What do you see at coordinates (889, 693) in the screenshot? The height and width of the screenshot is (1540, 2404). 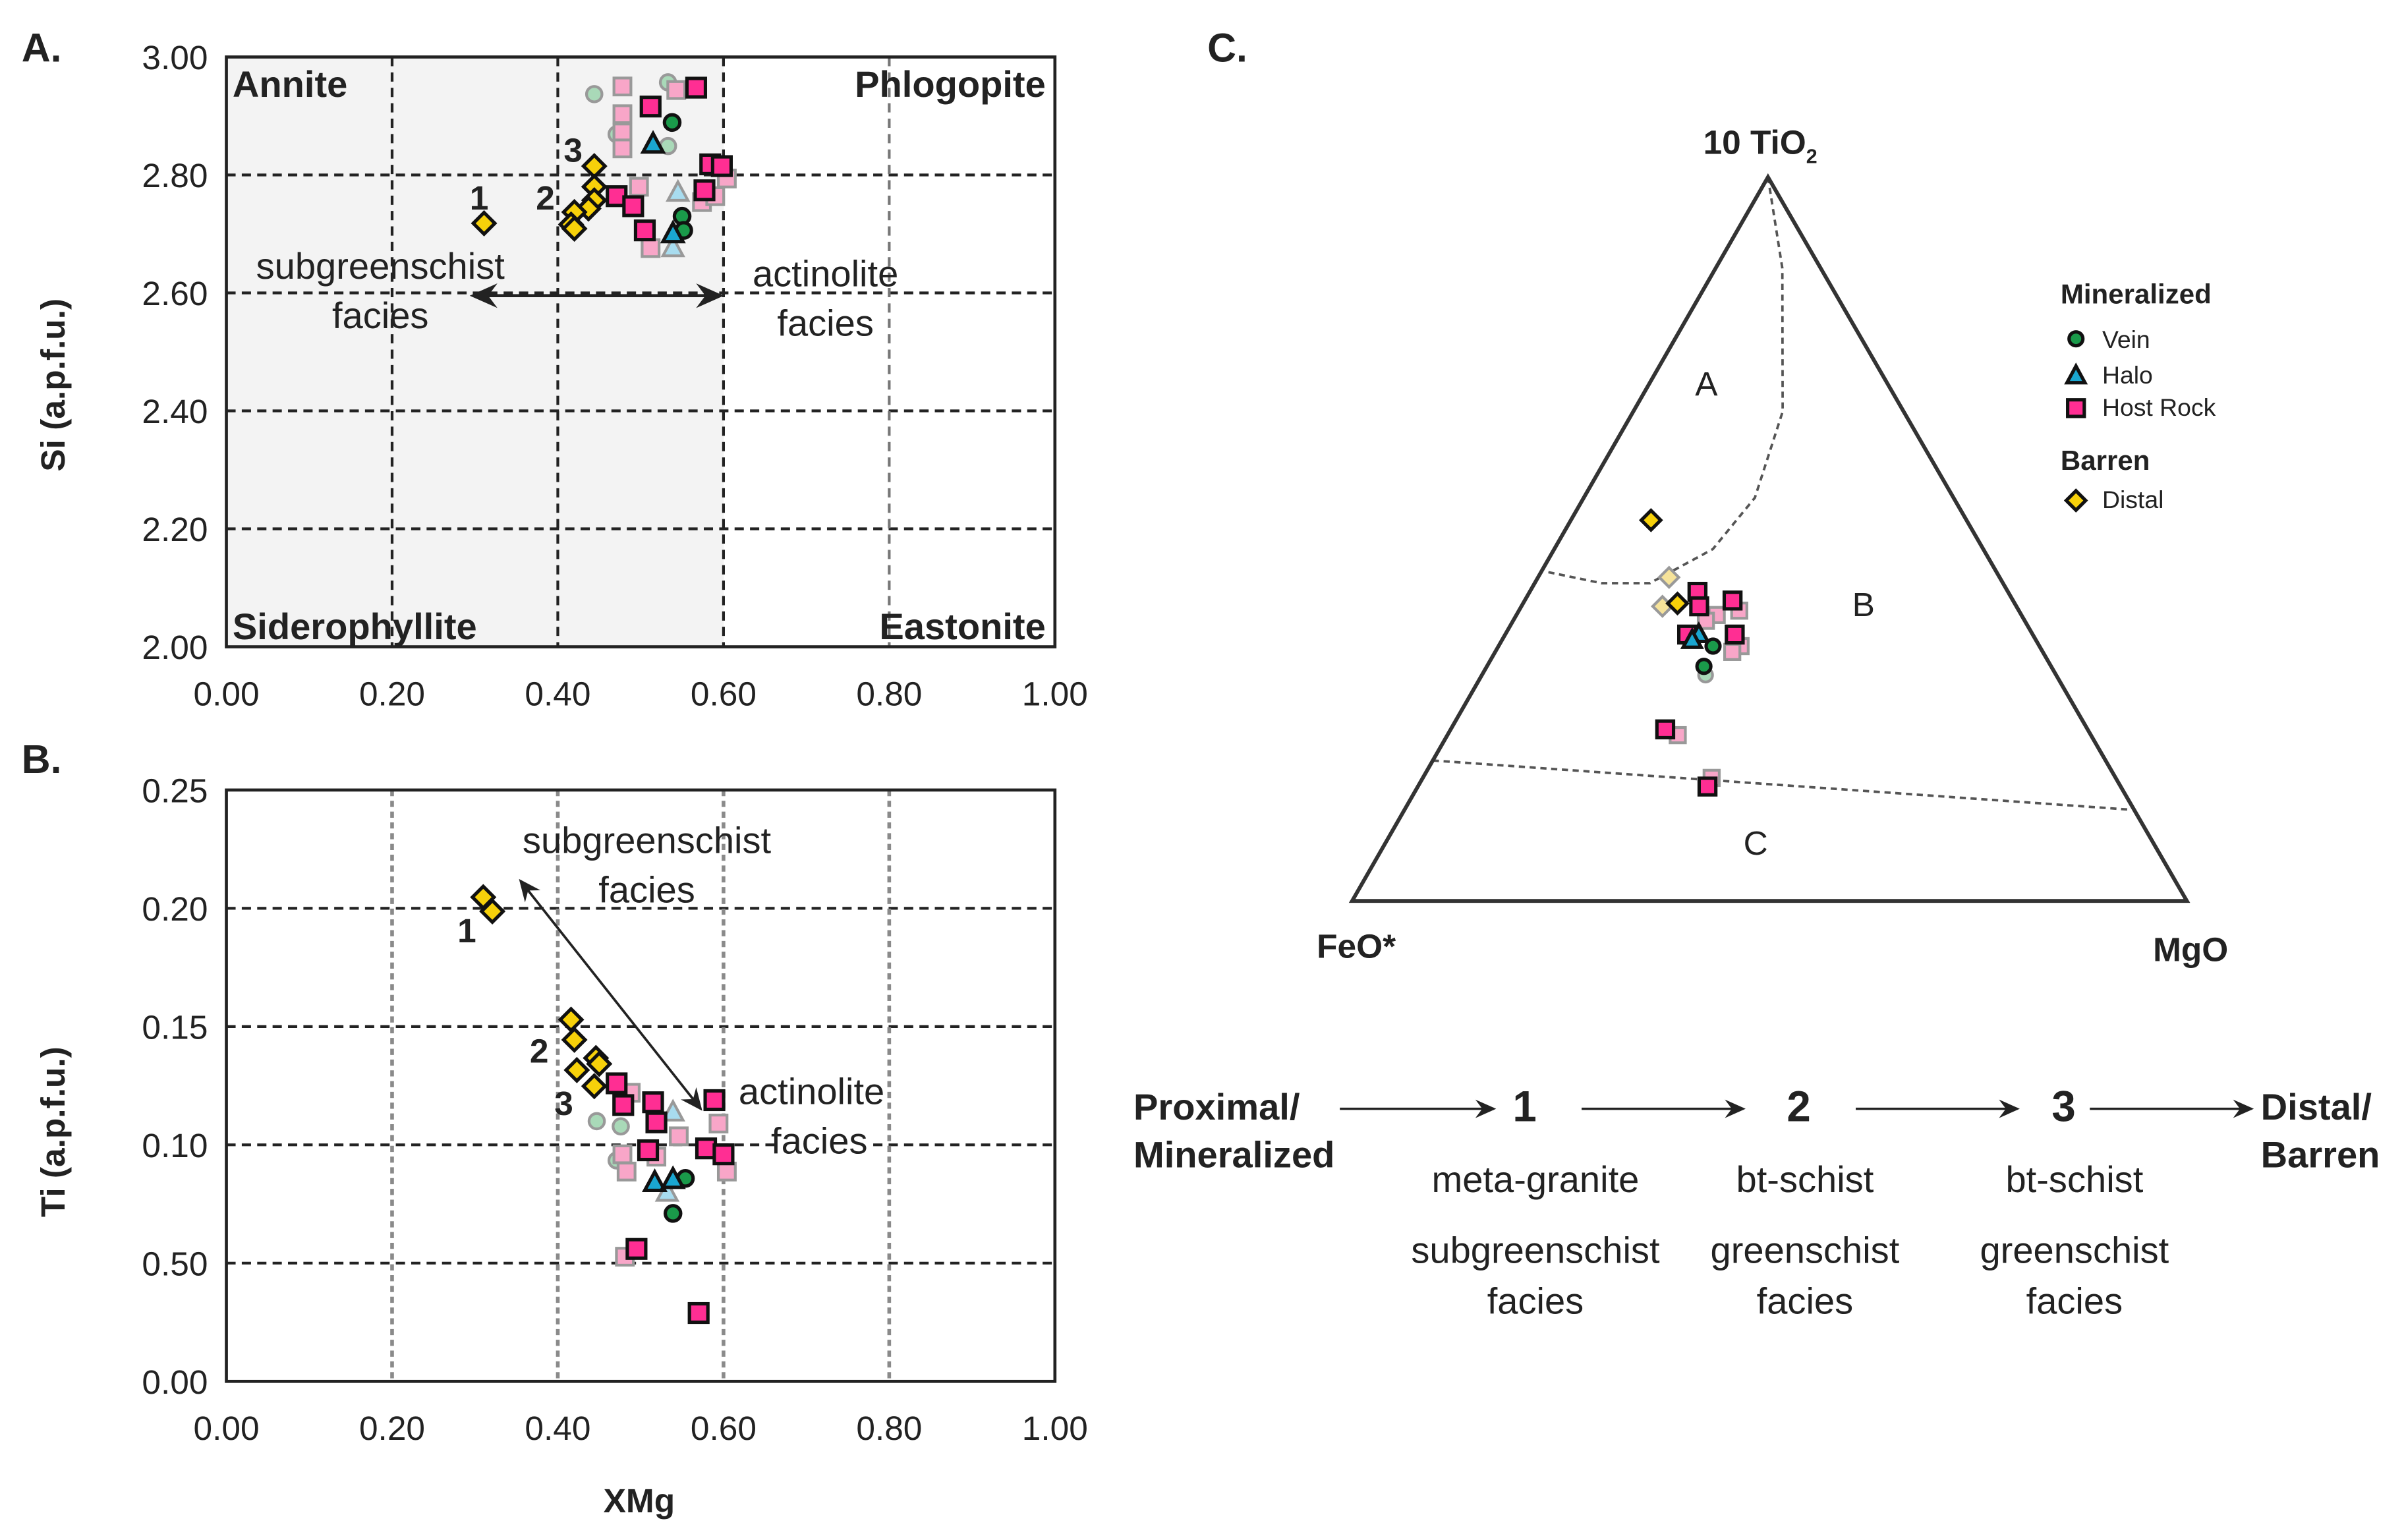 I see `x-tick-label: 0.80` at bounding box center [889, 693].